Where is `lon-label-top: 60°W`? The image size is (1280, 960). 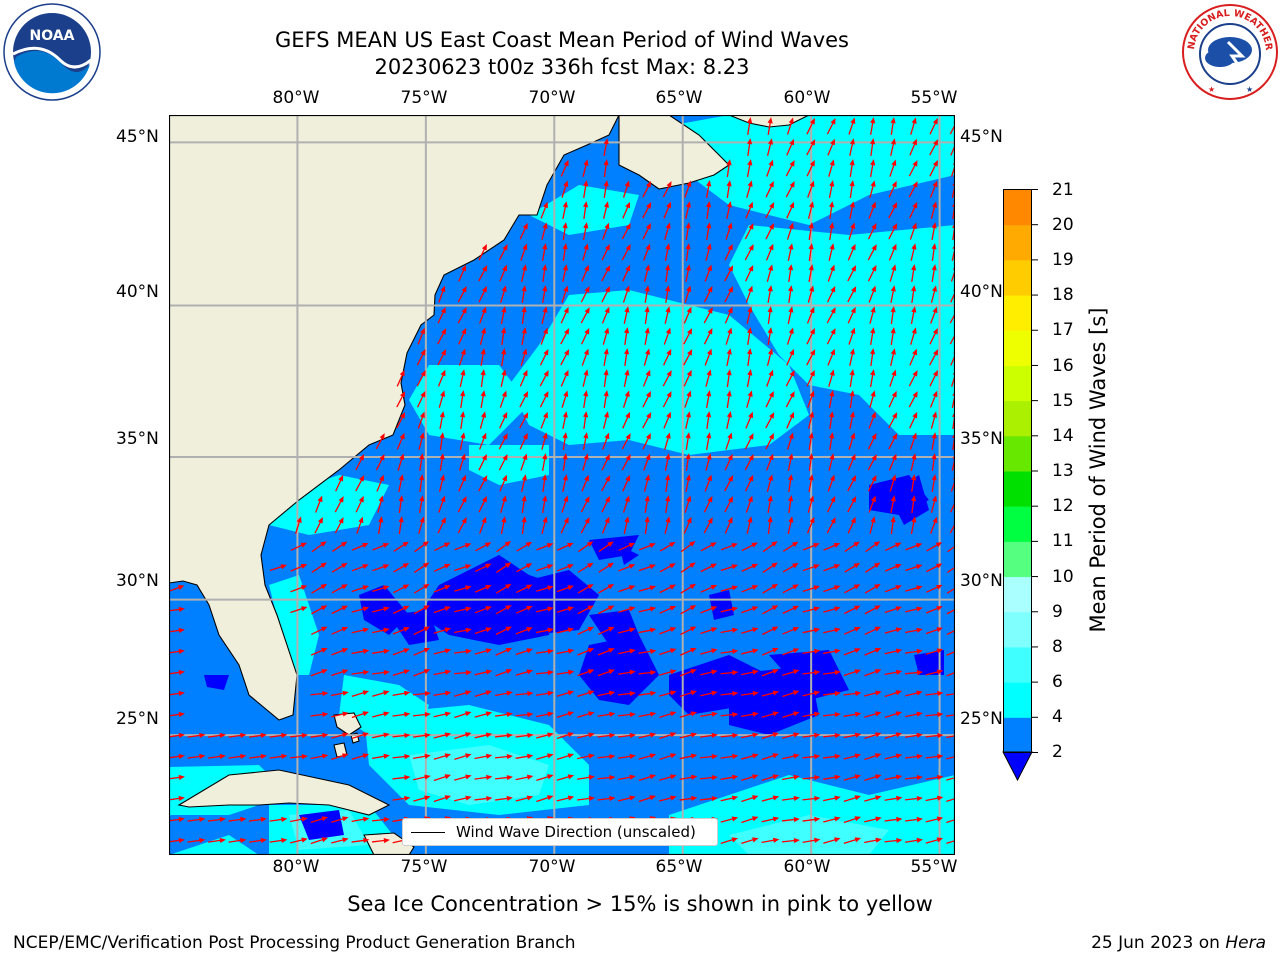
lon-label-top: 60°W is located at coordinates (807, 98).